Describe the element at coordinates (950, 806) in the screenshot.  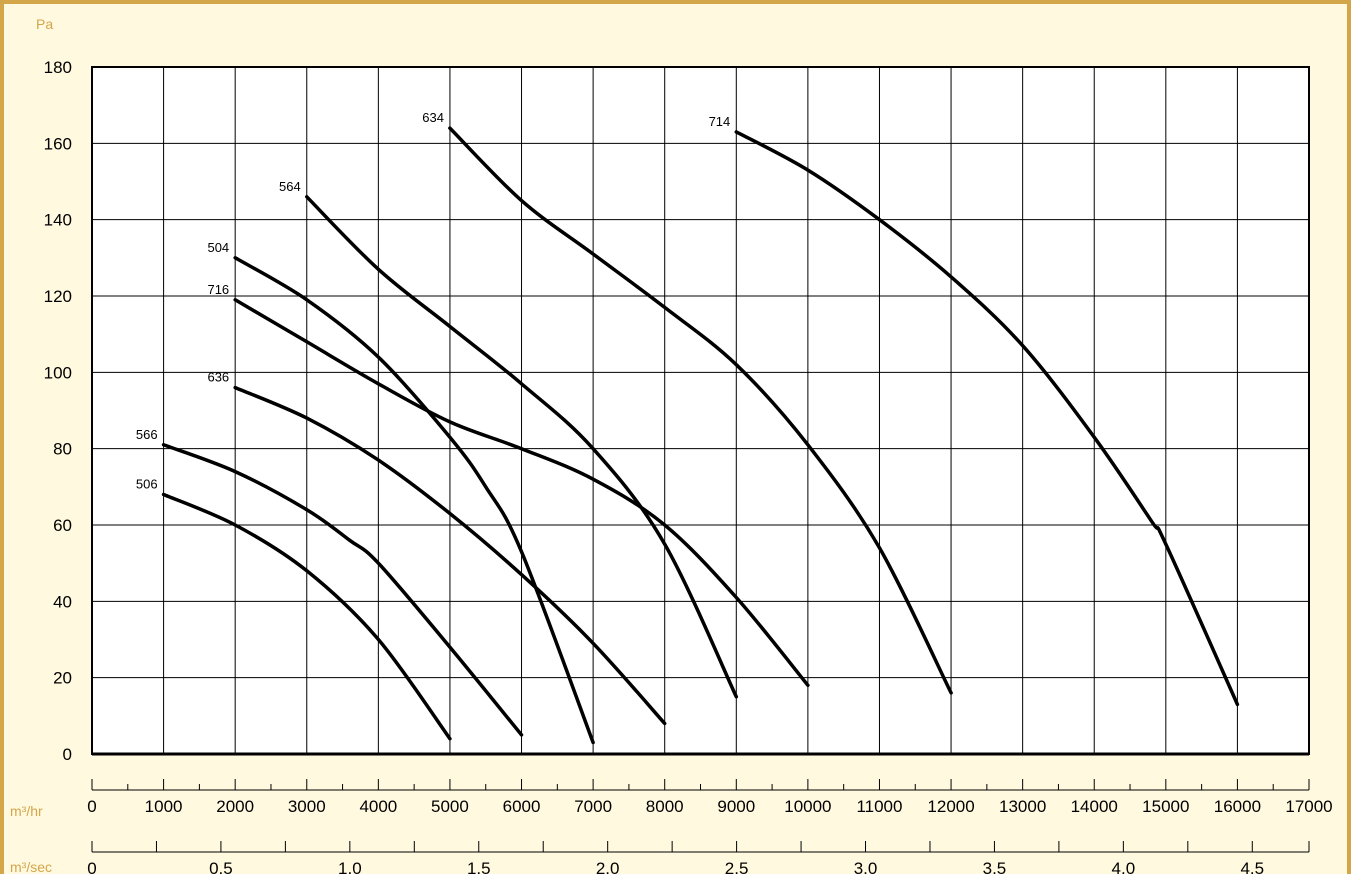
I see `x-tick-label-m3hr: 12000` at that location.